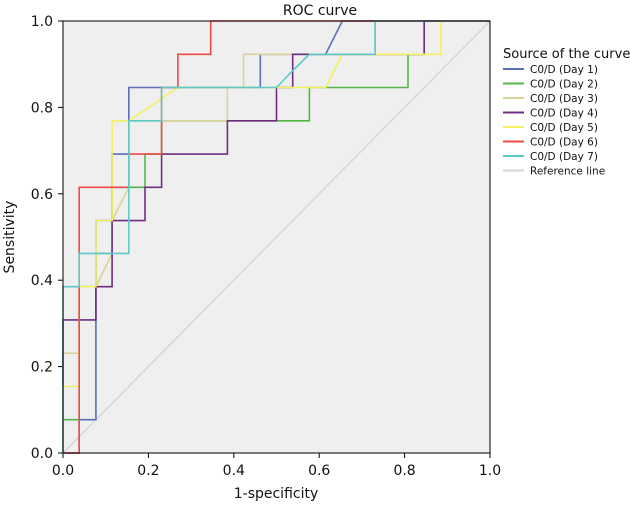  I want to click on chart-title: ROC curve, so click(320, 11).